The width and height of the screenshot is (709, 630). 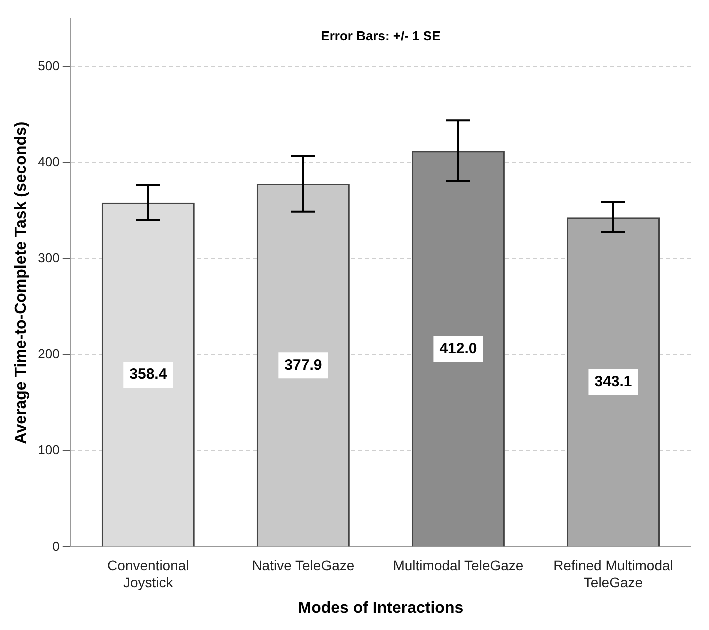 I want to click on y-tick-label: 500, so click(x=49, y=66).